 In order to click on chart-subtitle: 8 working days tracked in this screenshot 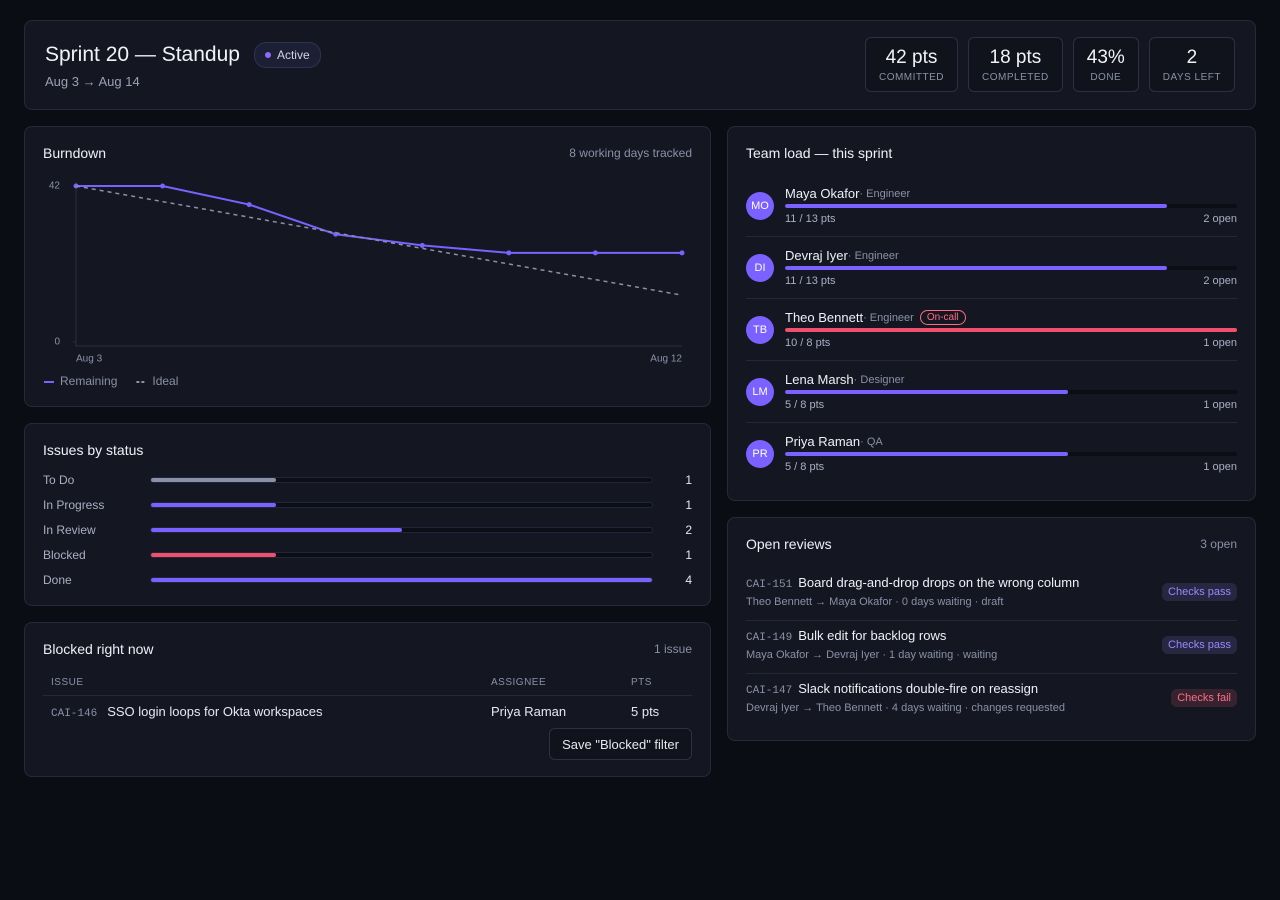, I will do `click(630, 153)`.